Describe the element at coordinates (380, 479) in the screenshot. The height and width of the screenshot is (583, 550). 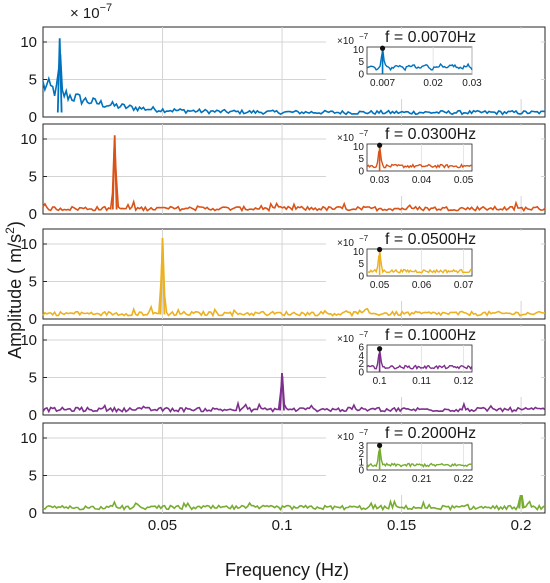
I see `inset-x-tick-label: 0.2` at that location.